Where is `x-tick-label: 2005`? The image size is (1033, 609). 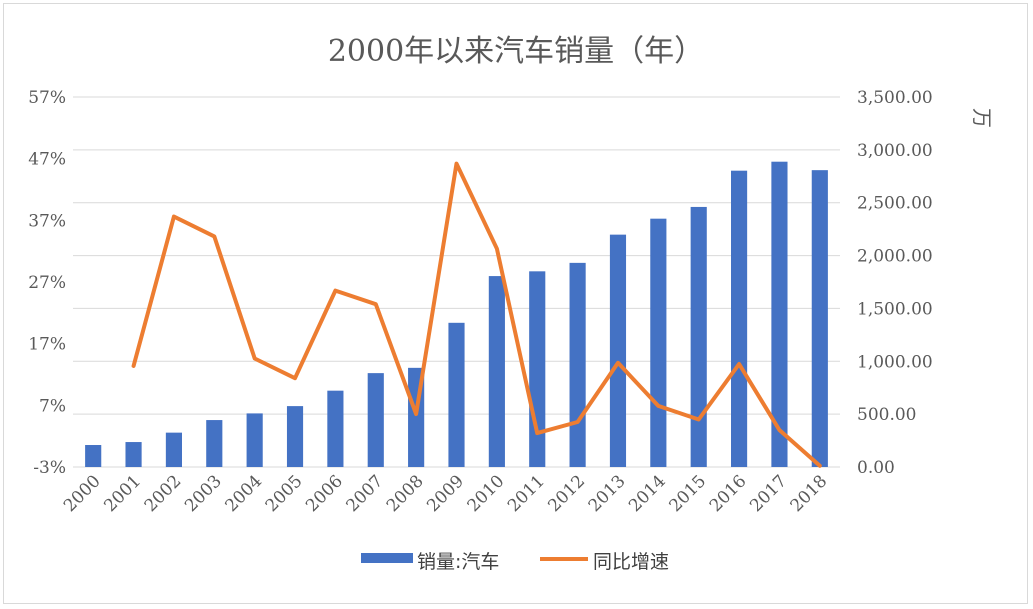 x-tick-label: 2005 is located at coordinates (284, 493).